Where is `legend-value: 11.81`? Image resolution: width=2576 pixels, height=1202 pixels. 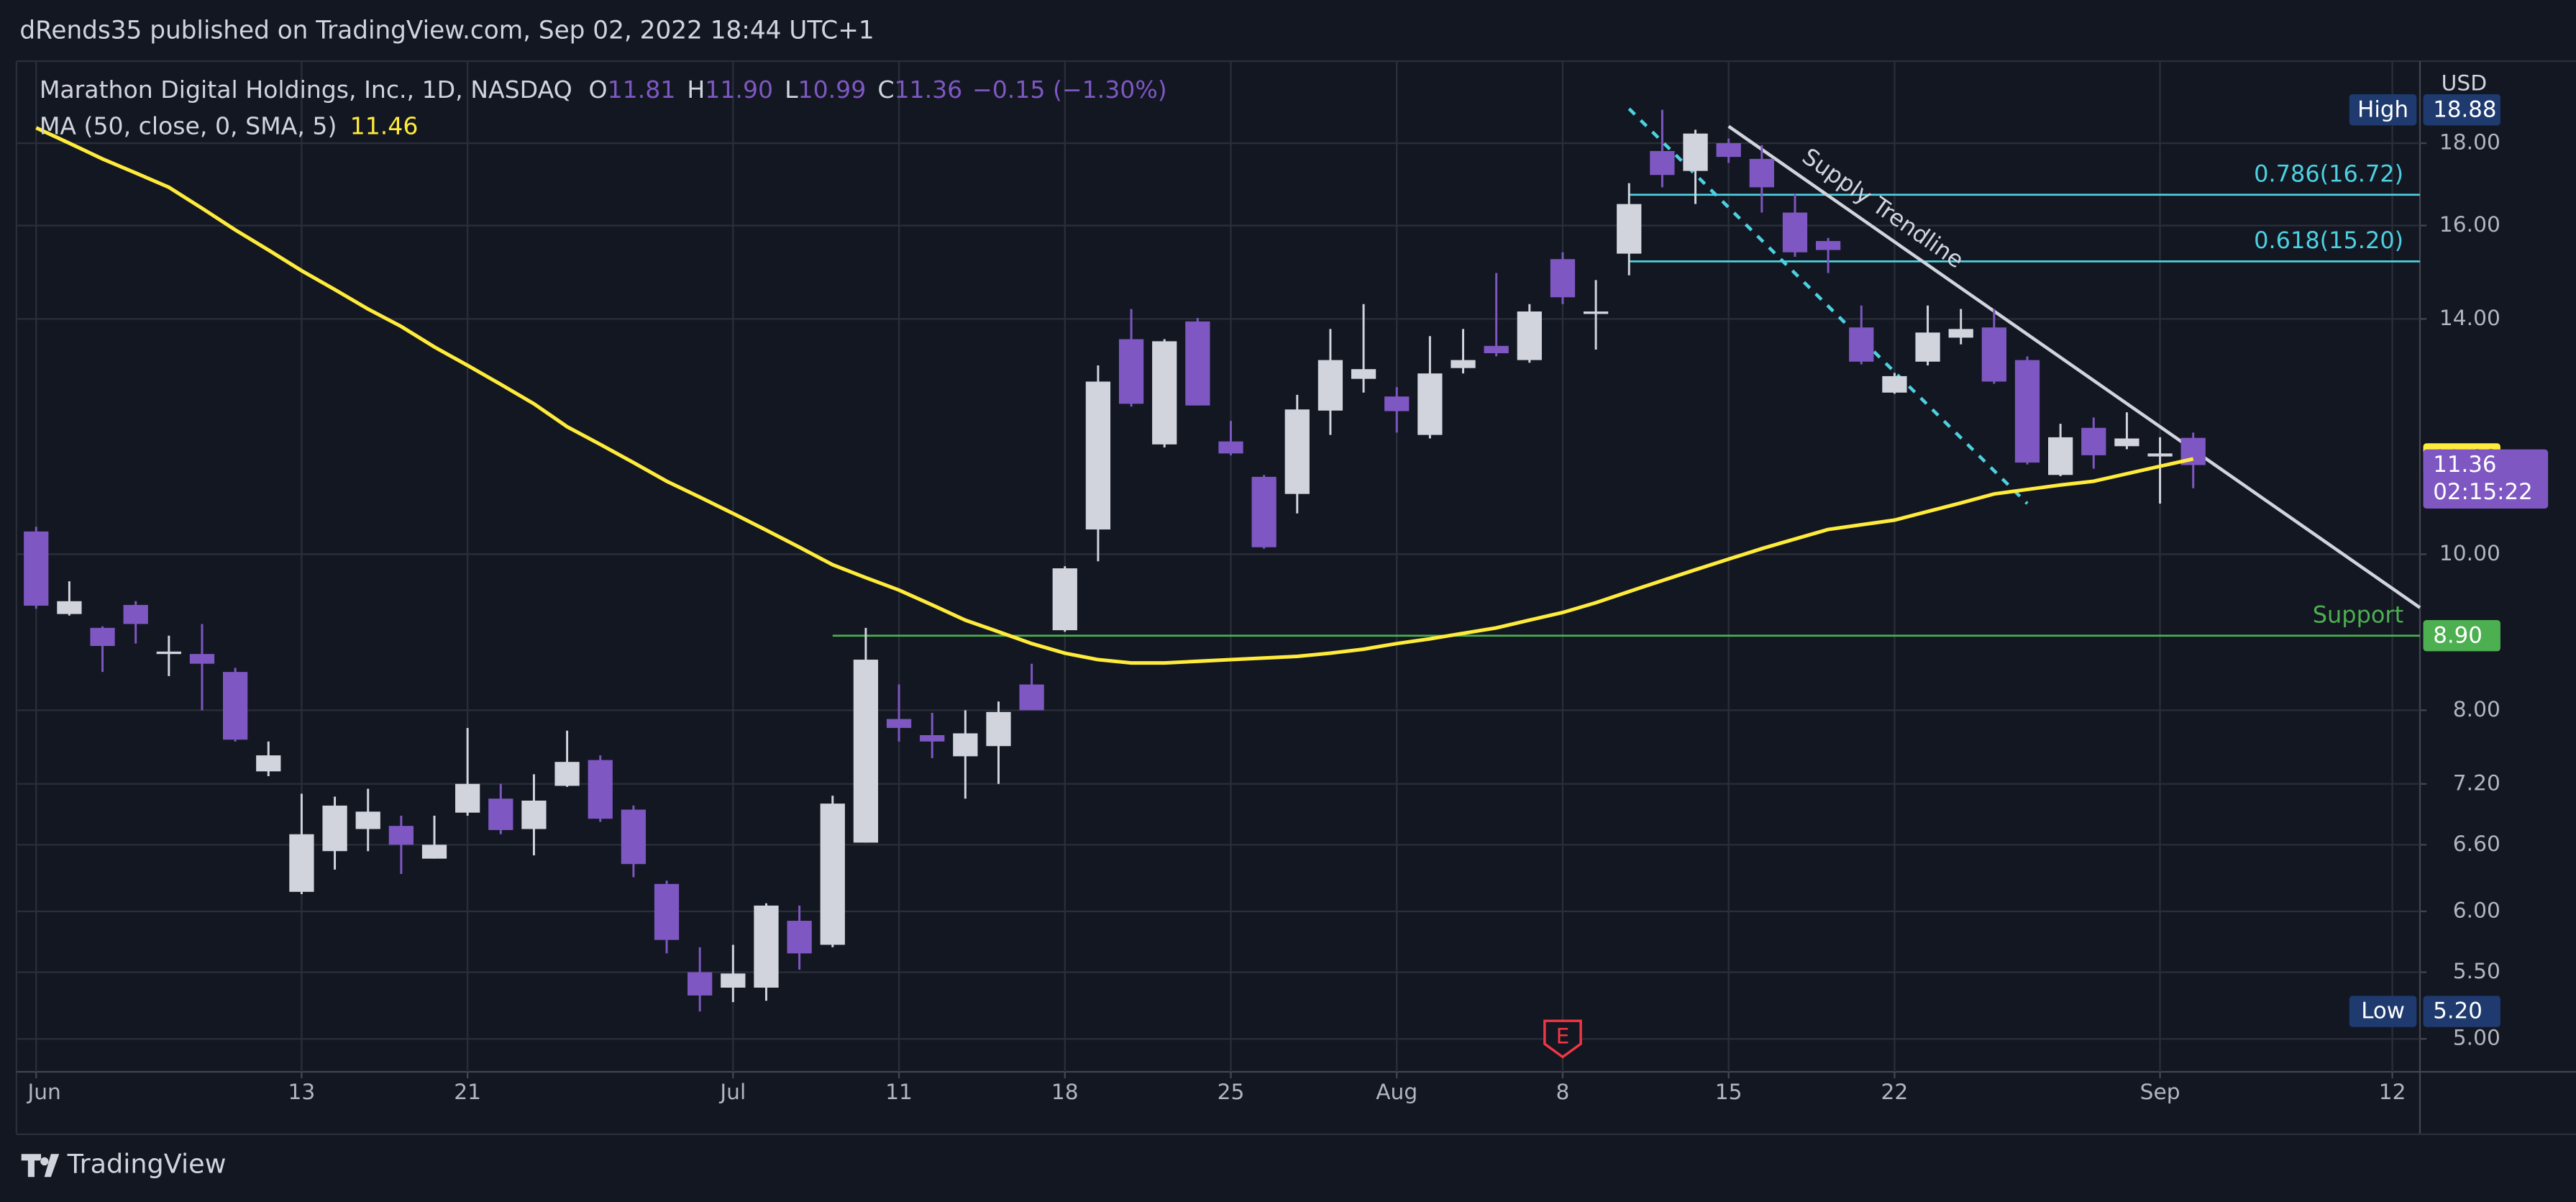
legend-value: 11.81 is located at coordinates (642, 90).